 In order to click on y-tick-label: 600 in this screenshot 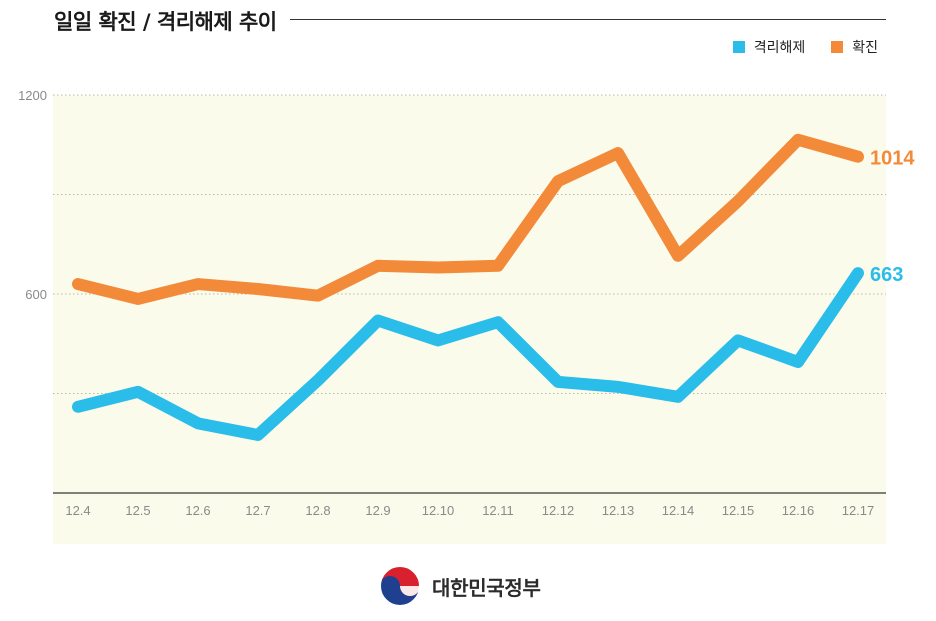, I will do `click(36, 294)`.